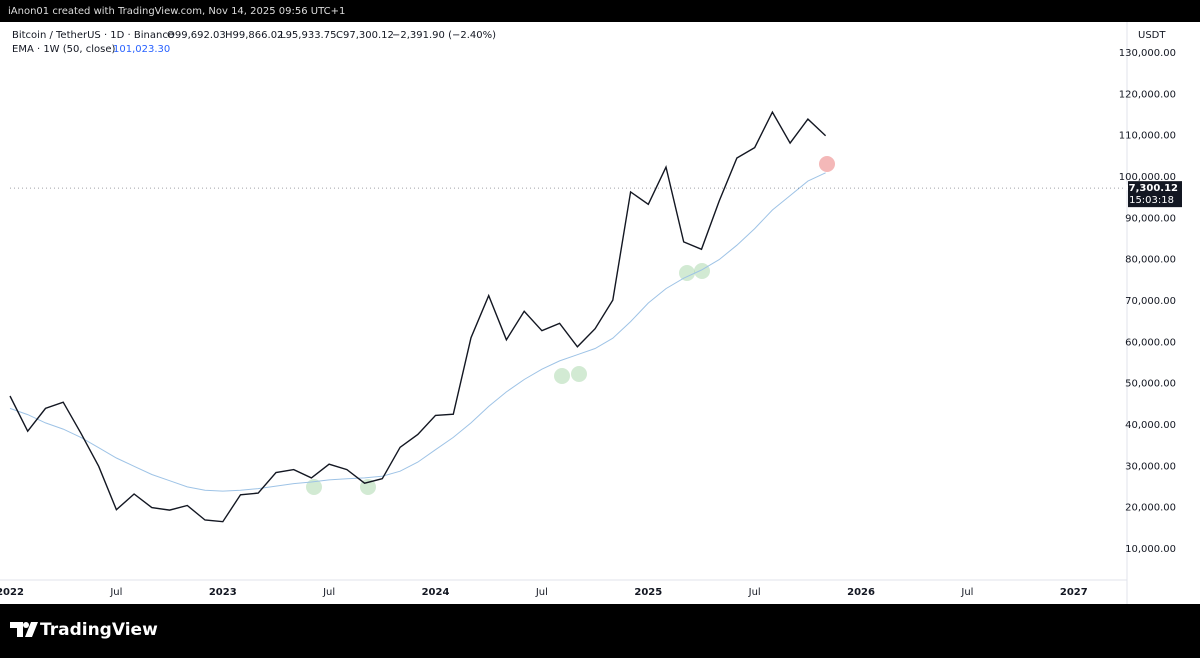 The height and width of the screenshot is (658, 1200). What do you see at coordinates (254, 35) in the screenshot?
I see `high: H99,866.02` at bounding box center [254, 35].